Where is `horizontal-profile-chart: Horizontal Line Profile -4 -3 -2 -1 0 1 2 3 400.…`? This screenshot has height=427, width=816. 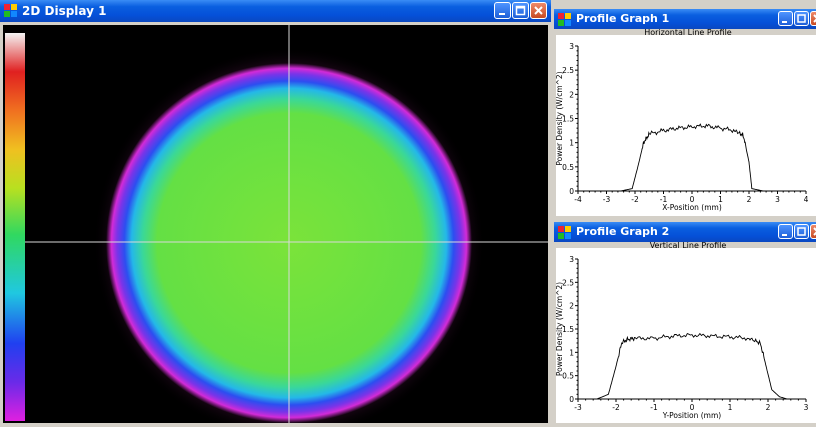
horizontal-profile-chart: Horizontal Line Profile -4 -3 -2 -1 0 1 2 3 400.… is located at coordinates (686, 122).